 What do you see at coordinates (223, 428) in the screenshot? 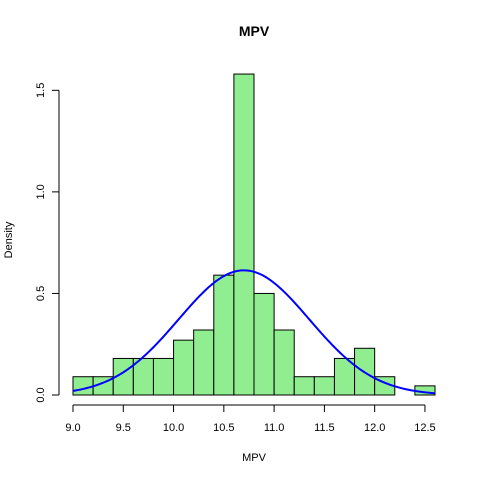
I see `x-tick-label: 10.5` at bounding box center [223, 428].